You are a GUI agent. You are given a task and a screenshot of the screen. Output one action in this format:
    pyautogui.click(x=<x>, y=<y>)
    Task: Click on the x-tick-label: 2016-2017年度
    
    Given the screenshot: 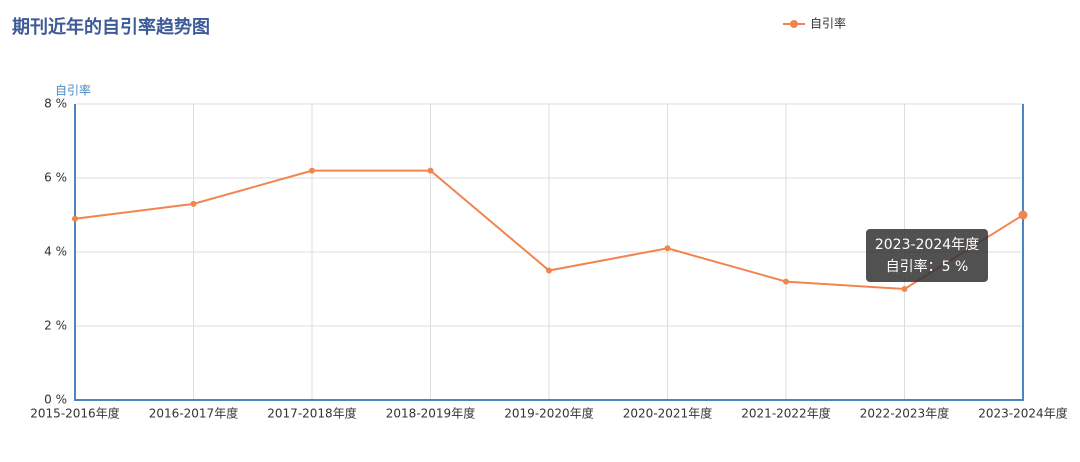 What is the action you would take?
    pyautogui.click(x=193, y=413)
    